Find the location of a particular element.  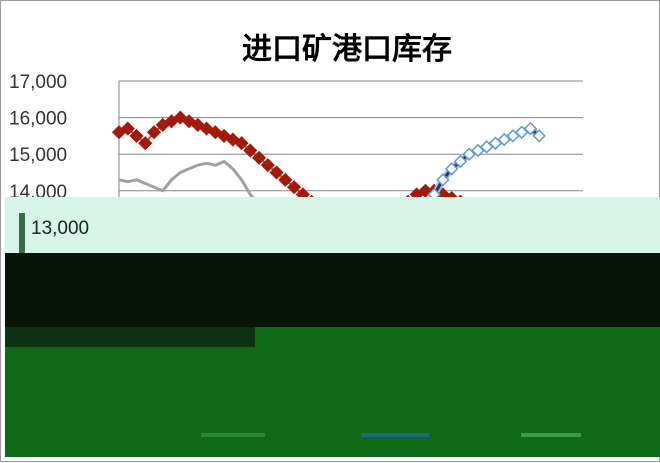

chart-title: 进口矿港口库存 is located at coordinates (347, 49).